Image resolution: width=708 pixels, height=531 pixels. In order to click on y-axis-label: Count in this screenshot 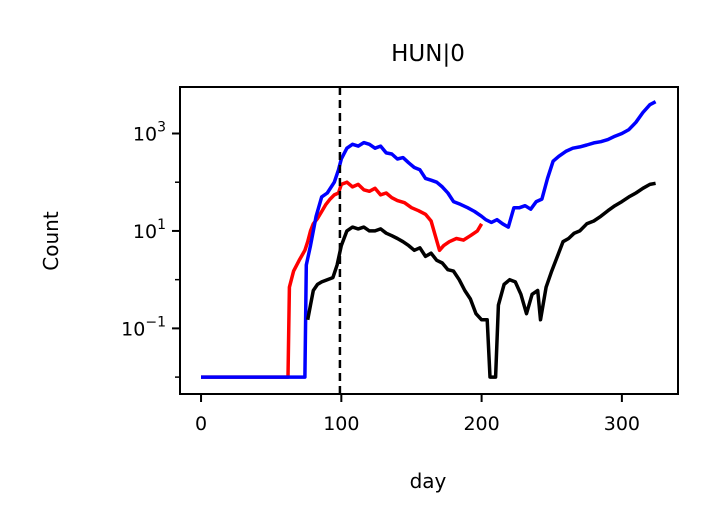, I will do `click(51, 241)`.